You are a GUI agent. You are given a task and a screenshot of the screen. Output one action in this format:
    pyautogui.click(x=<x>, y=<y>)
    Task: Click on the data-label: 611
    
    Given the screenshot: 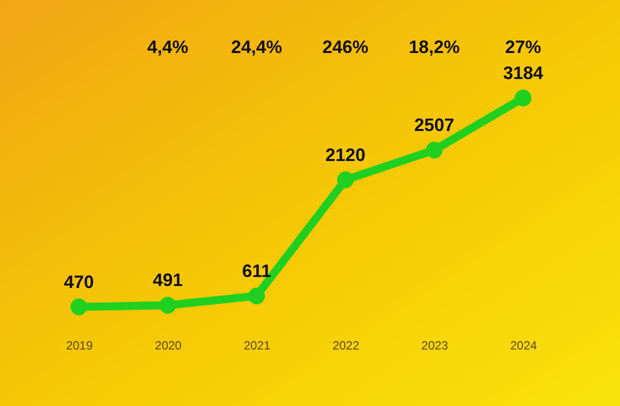 What is the action you would take?
    pyautogui.click(x=257, y=270)
    